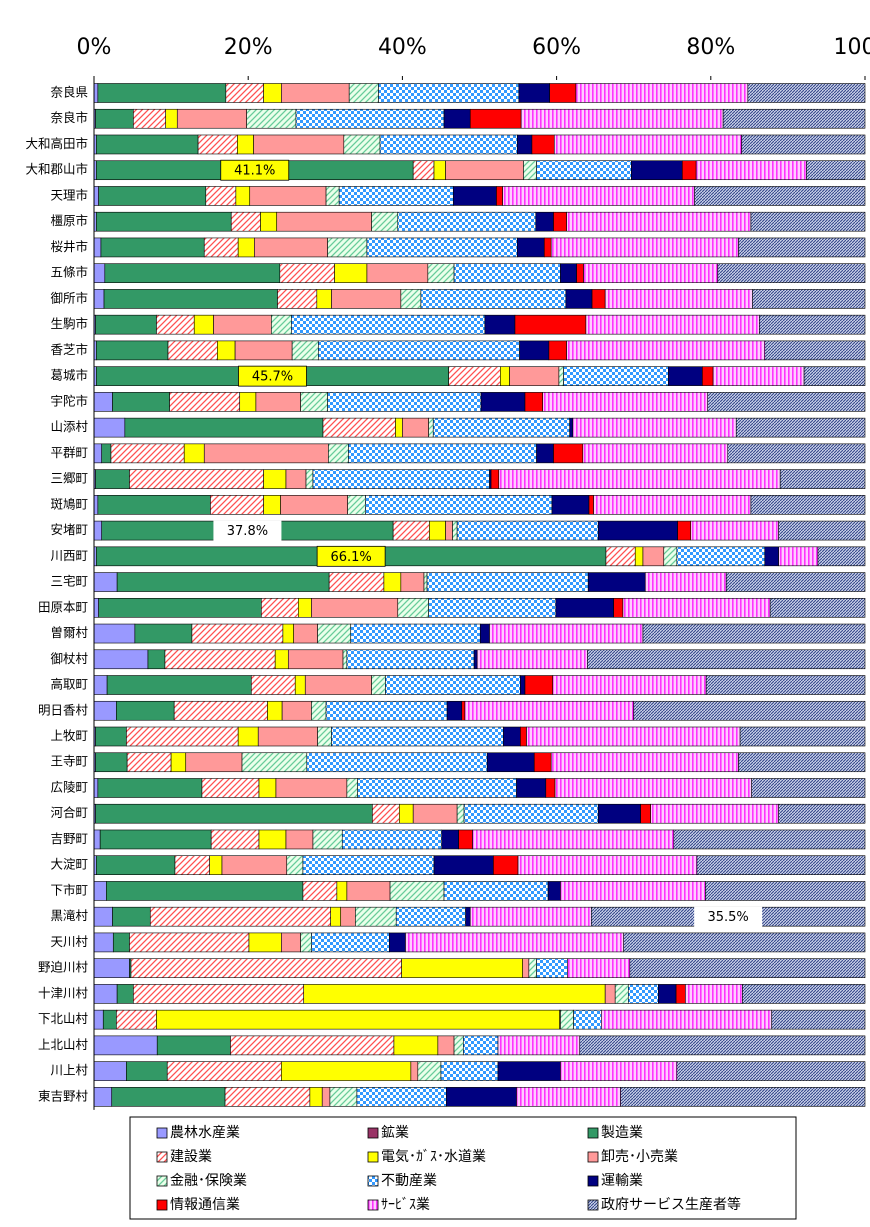 The height and width of the screenshot is (1227, 870). I want to click on legend-label: 鉱業, so click(395, 1132).